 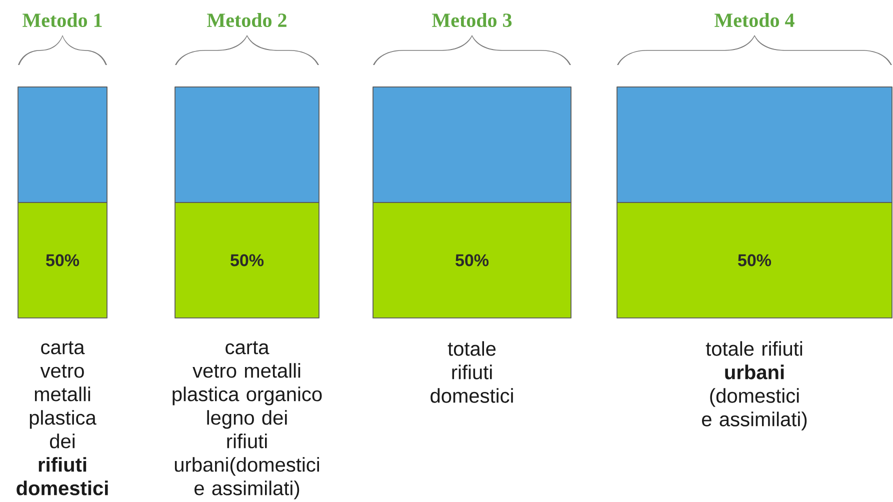 I want to click on text: carta vetro metalli plastica dei rifiuti domestici, so click(x=62, y=418).